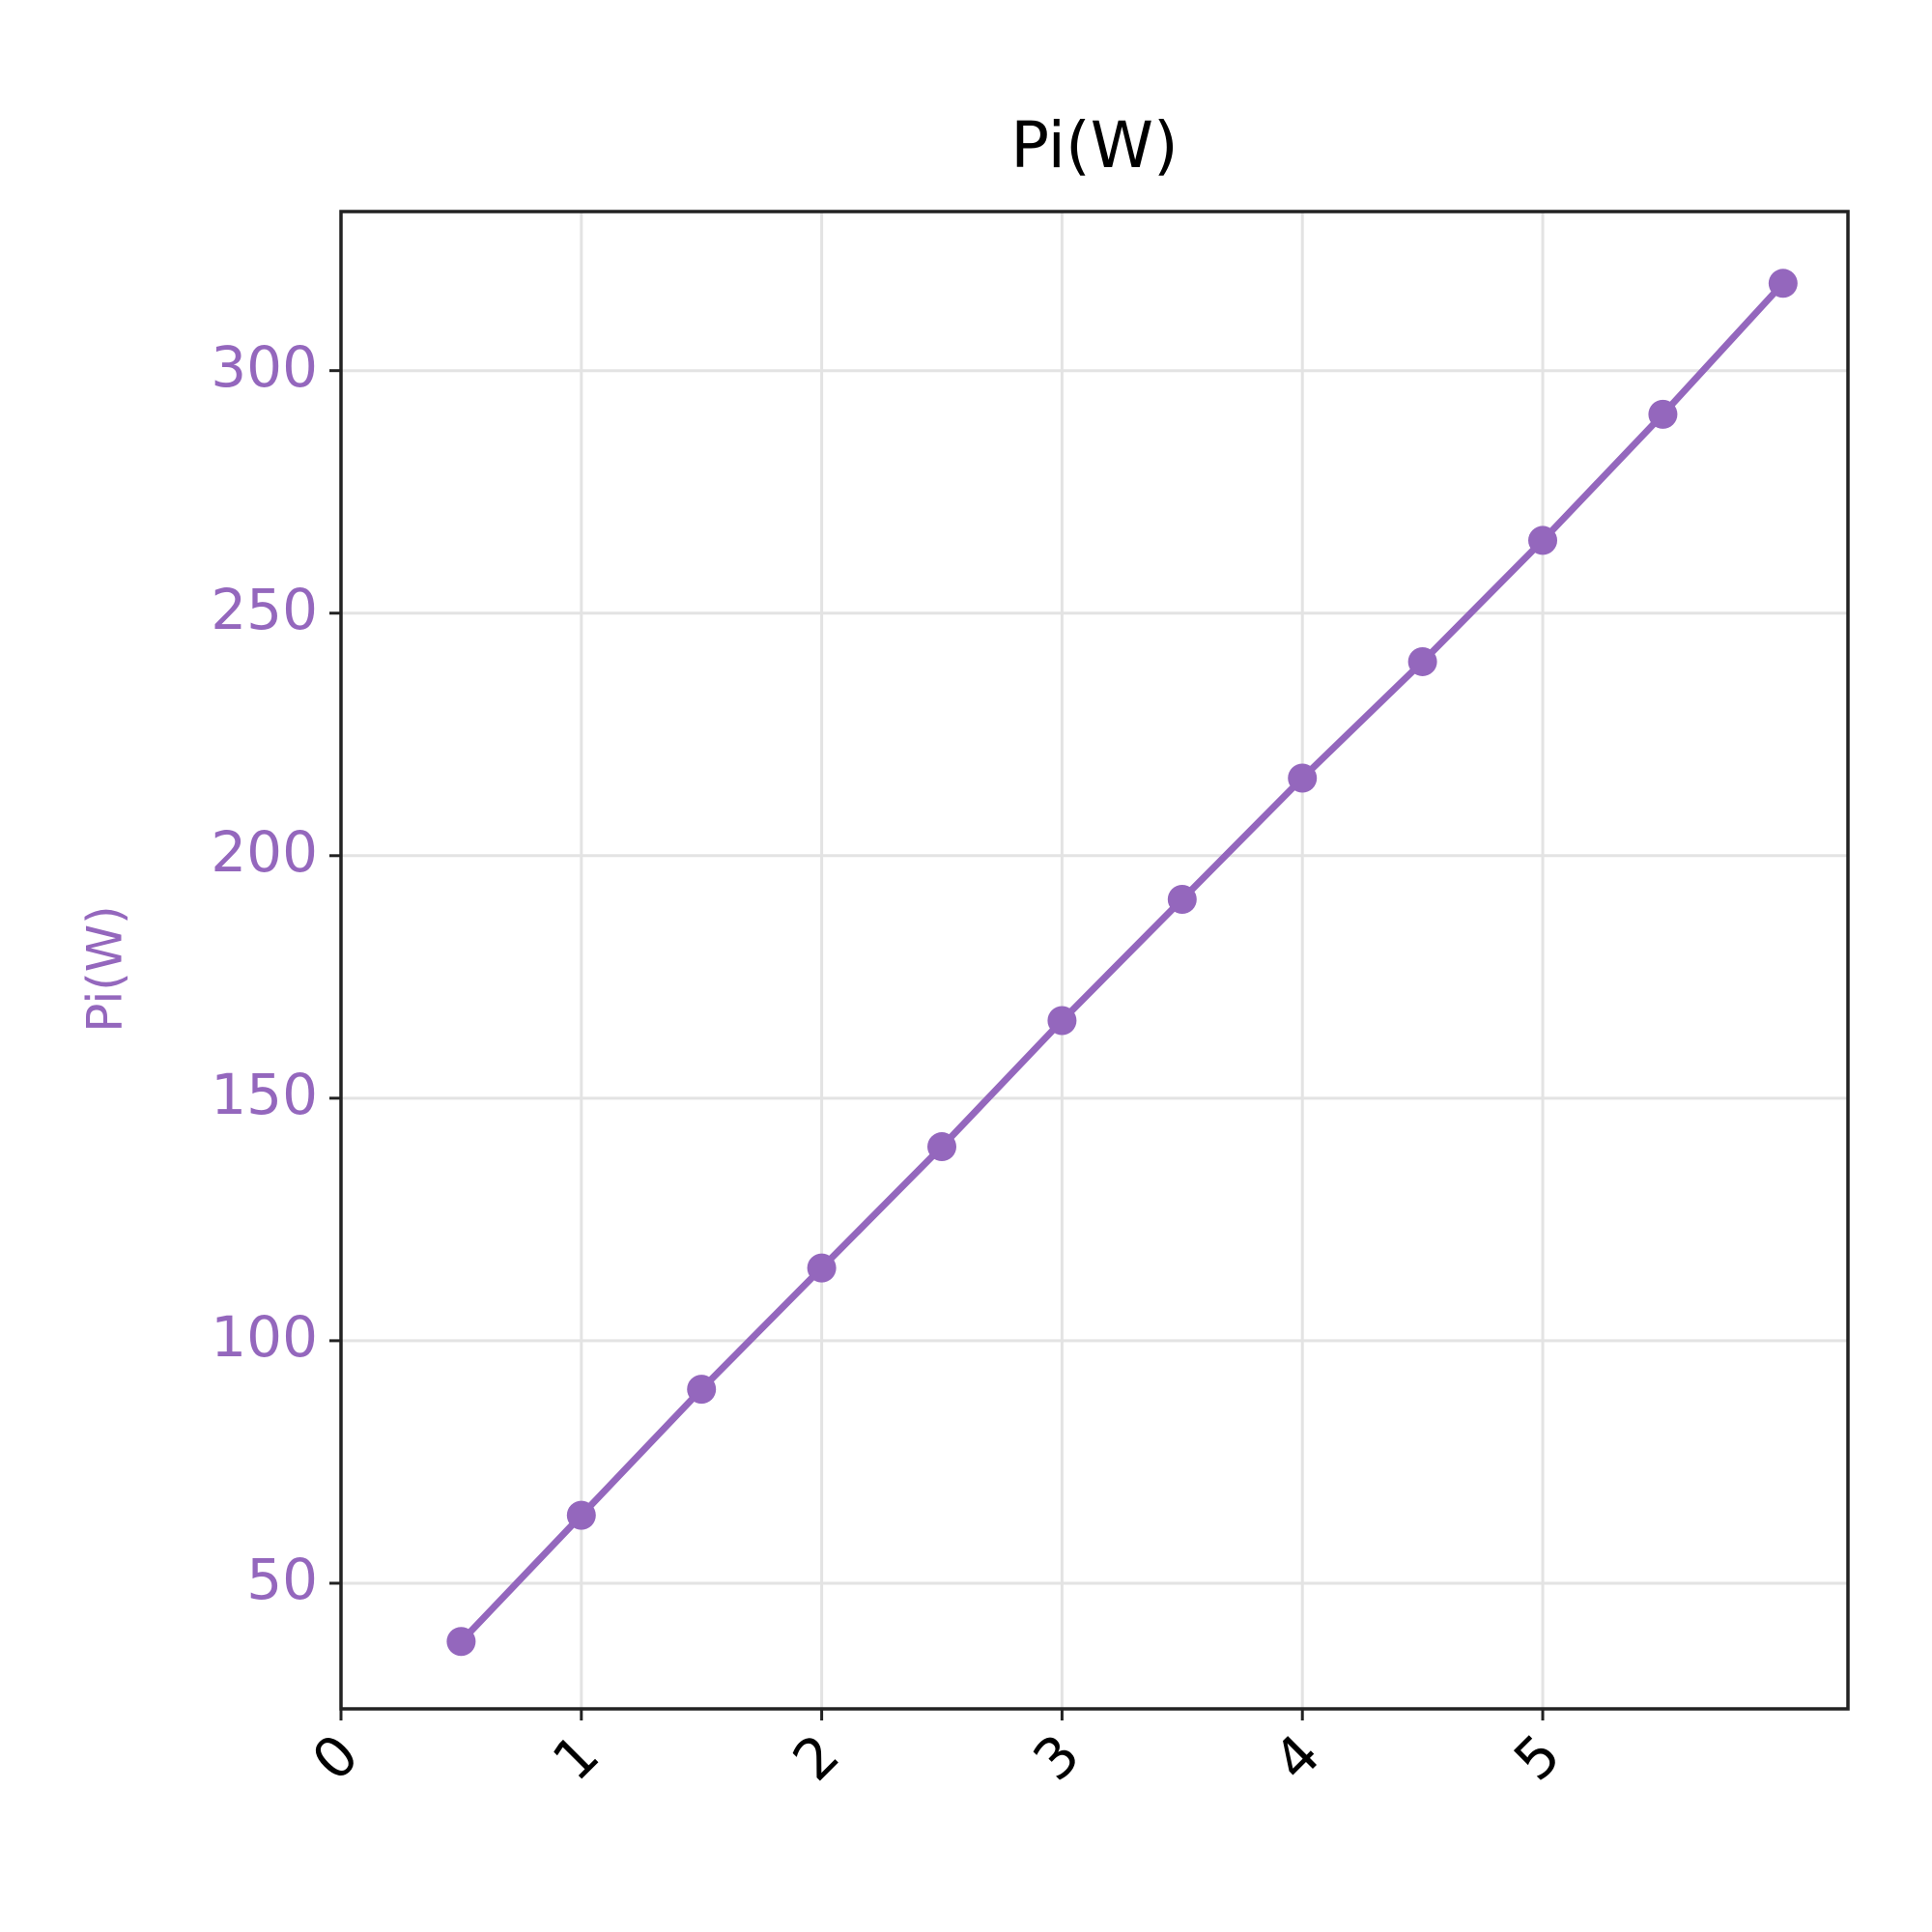  Describe the element at coordinates (264, 1337) in the screenshot. I see `y-tick-label: 100` at that location.